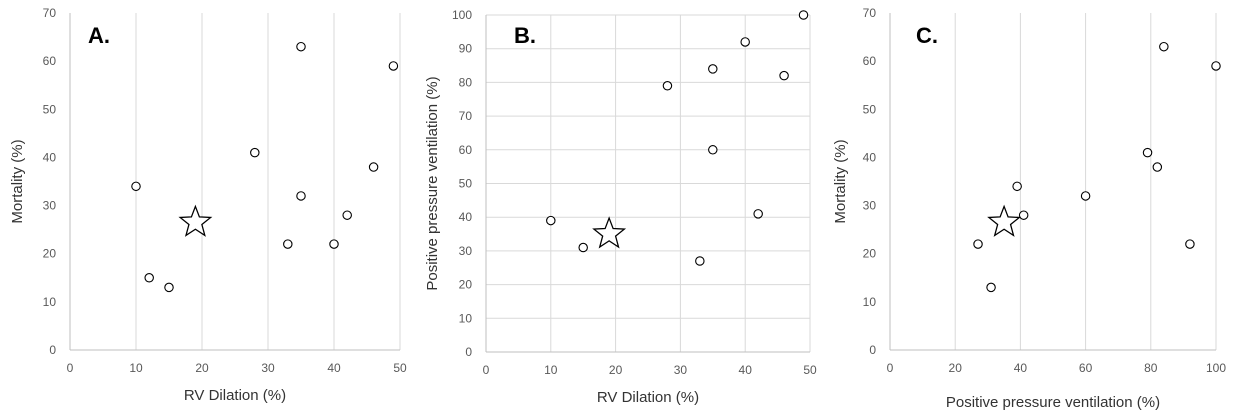 This screenshot has width=1235, height=416. What do you see at coordinates (1151, 368) in the screenshot?
I see `x-tick-label: 80` at bounding box center [1151, 368].